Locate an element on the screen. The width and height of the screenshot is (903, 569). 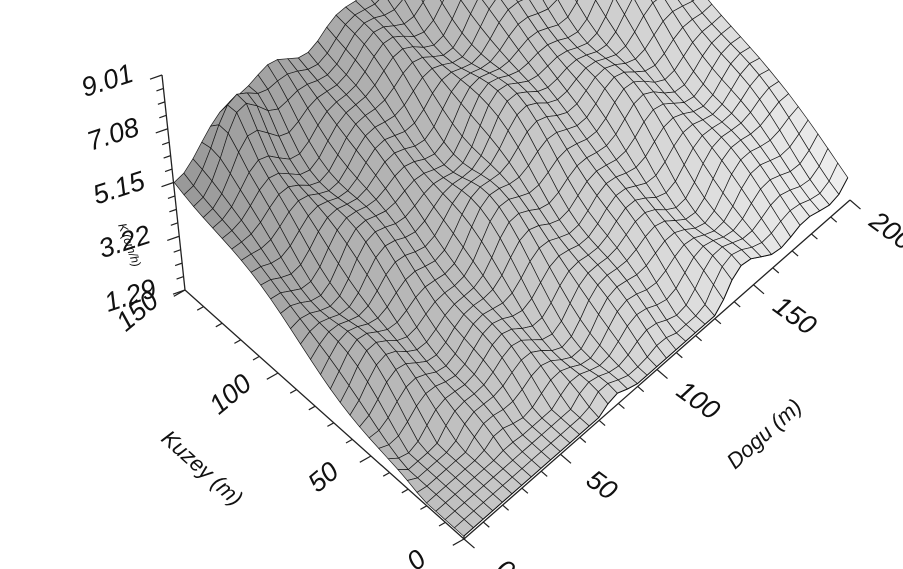
z-tick-label: 7.08 is located at coordinates (112, 134).